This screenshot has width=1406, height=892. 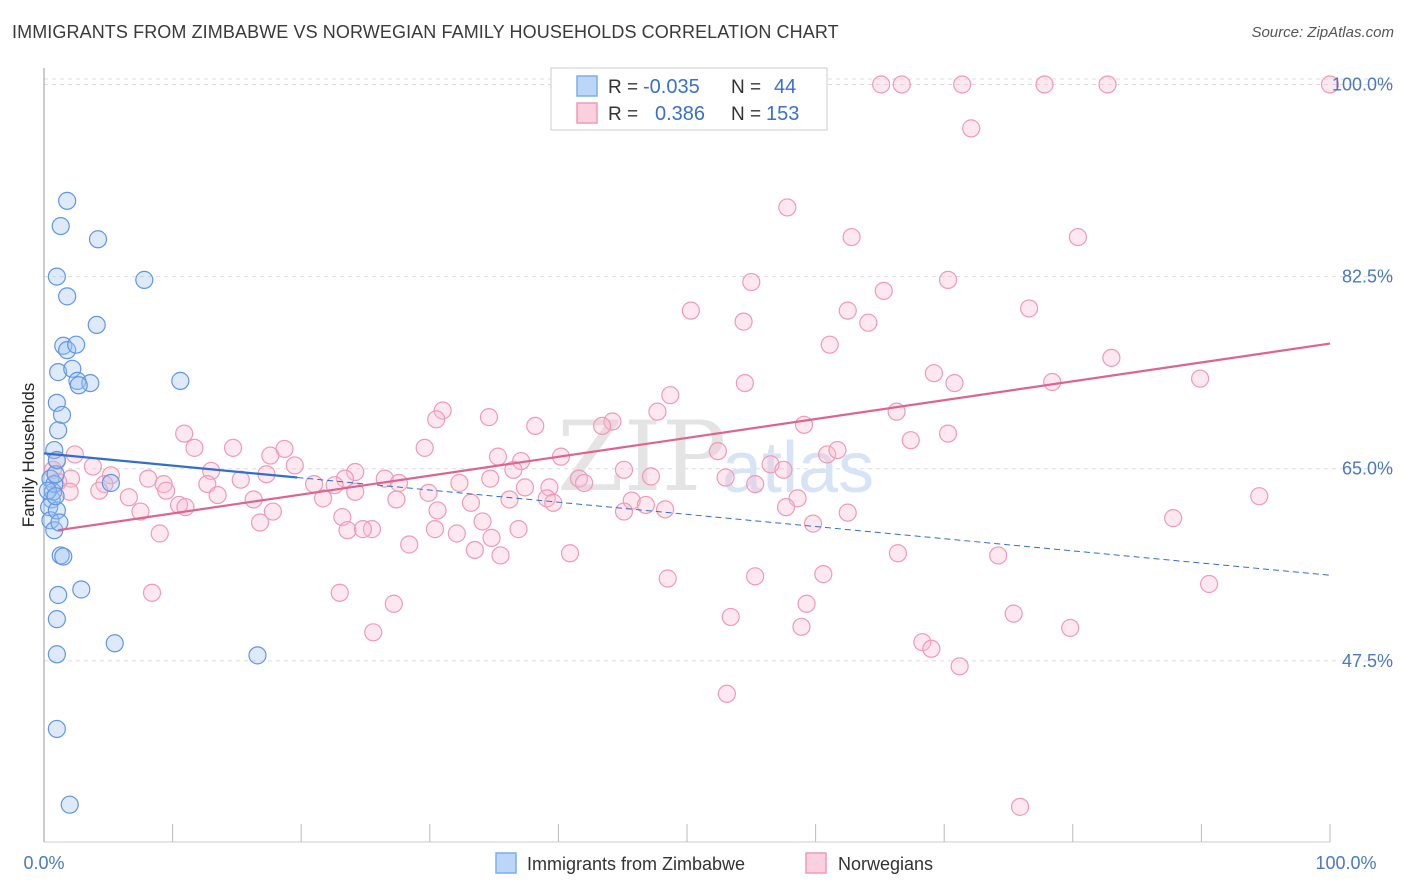 What do you see at coordinates (506, 863) in the screenshot?
I see `legend-item-zimbabwe-swatch` at bounding box center [506, 863].